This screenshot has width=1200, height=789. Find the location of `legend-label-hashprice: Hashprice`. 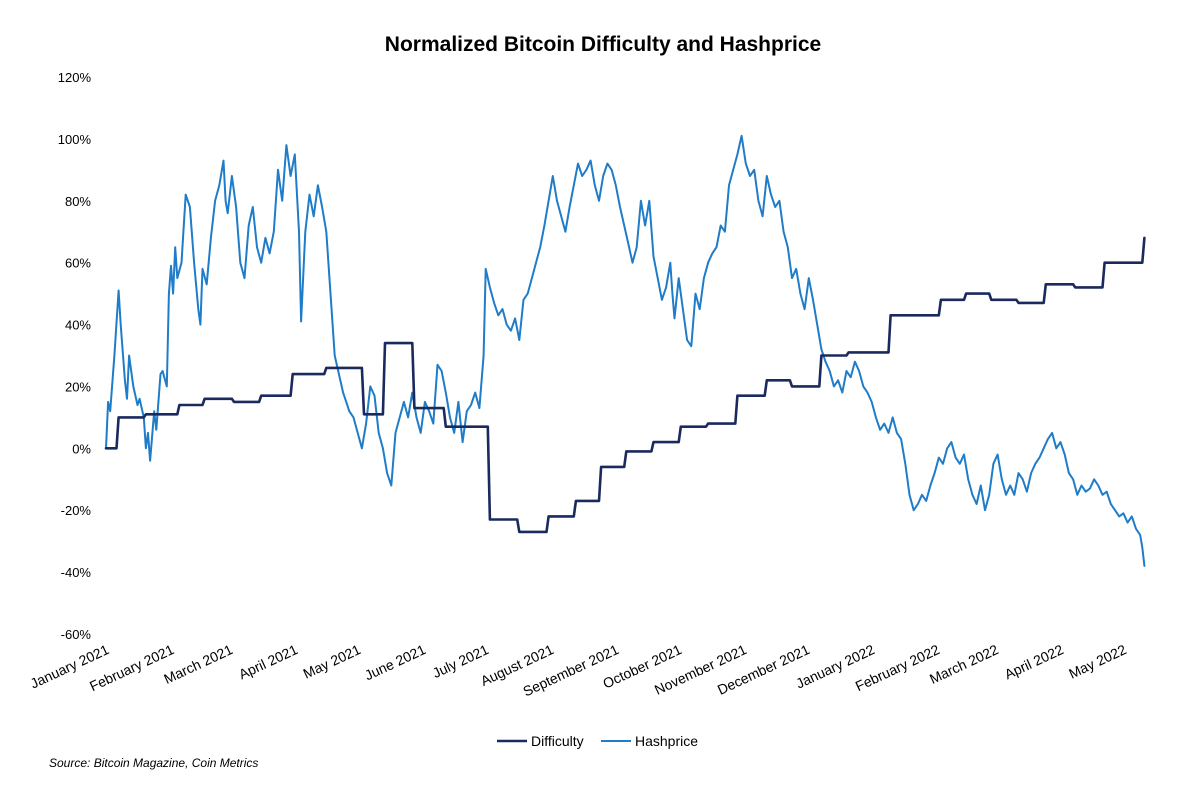

legend-label-hashprice: Hashprice is located at coordinates (666, 741).